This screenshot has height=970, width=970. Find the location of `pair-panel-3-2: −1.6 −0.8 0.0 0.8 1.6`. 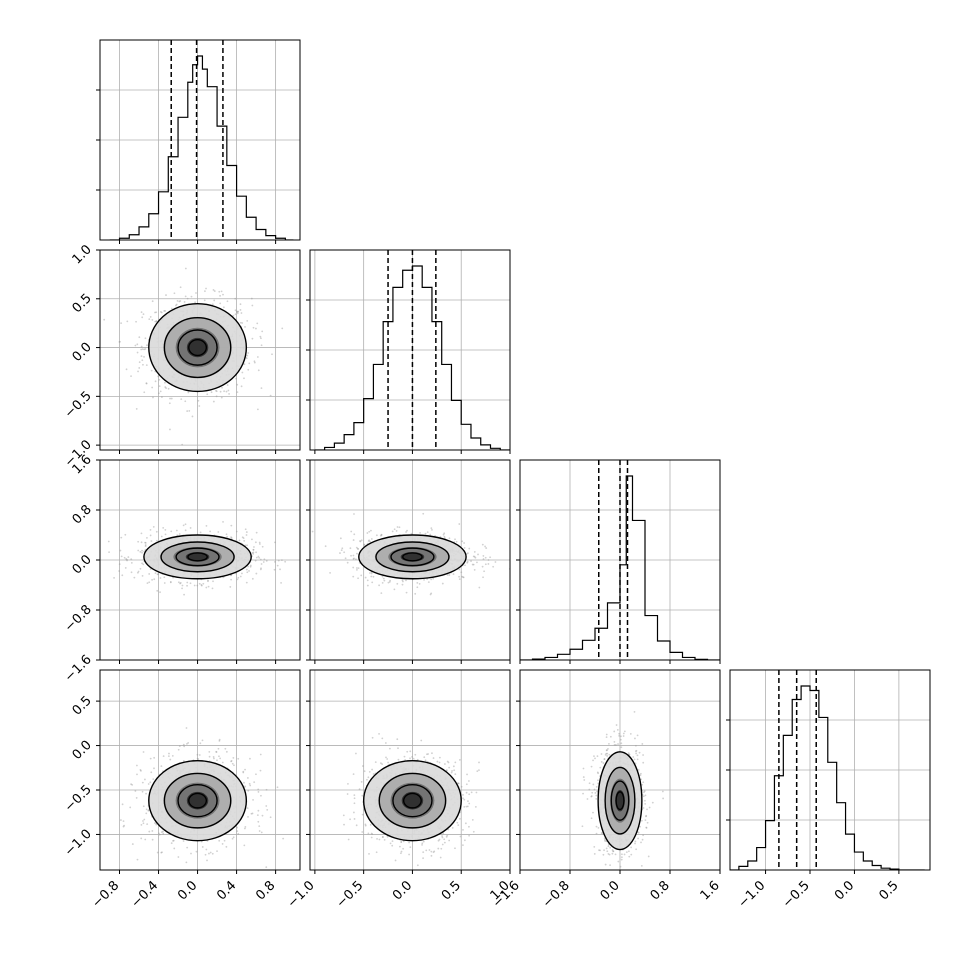

pair-panel-3-2: −1.6 −0.8 0.0 0.8 1.6 is located at coordinates (606, 790).